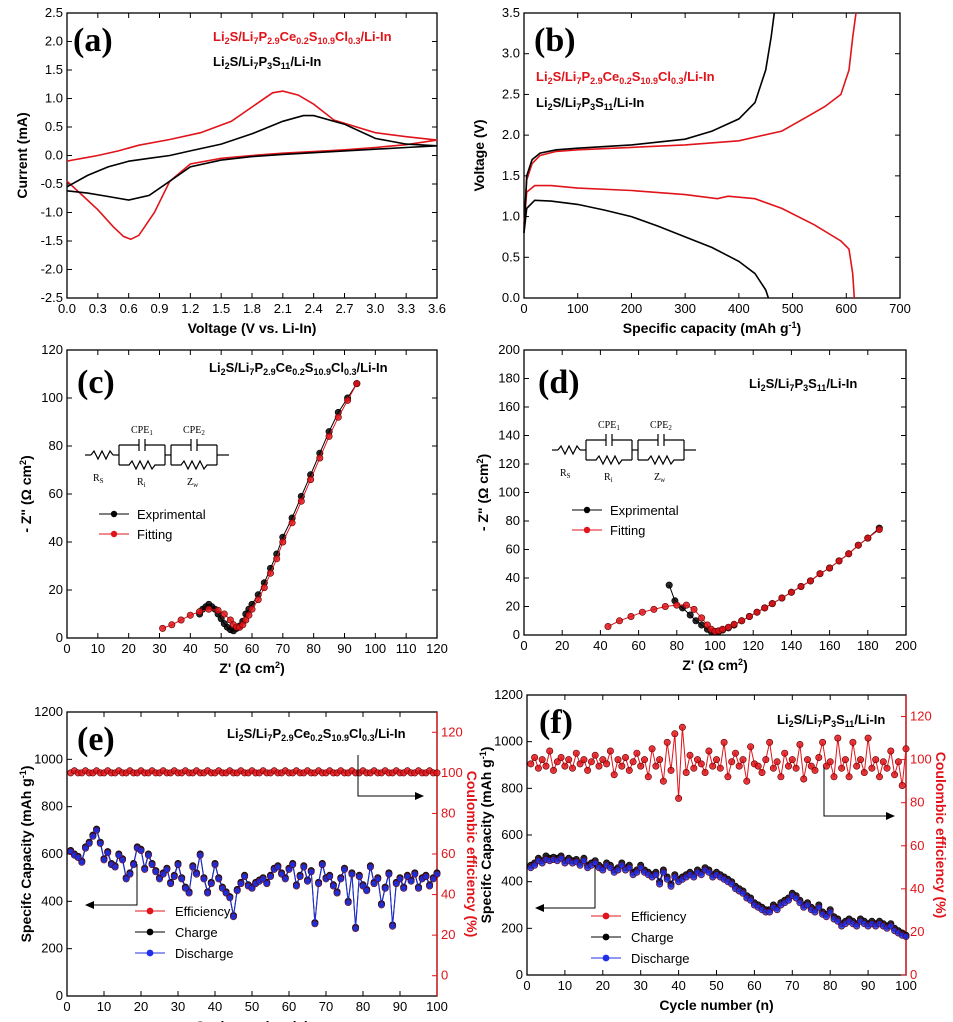 This screenshot has height=1022, width=953. I want to click on y-tick-label: 2.5, so click(511, 93).